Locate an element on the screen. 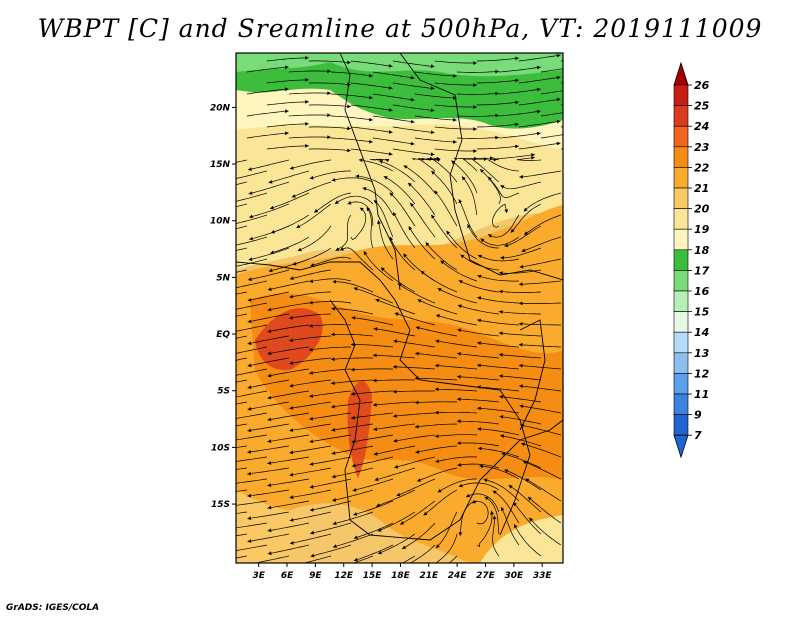  lon-label: 6E is located at coordinates (287, 576).